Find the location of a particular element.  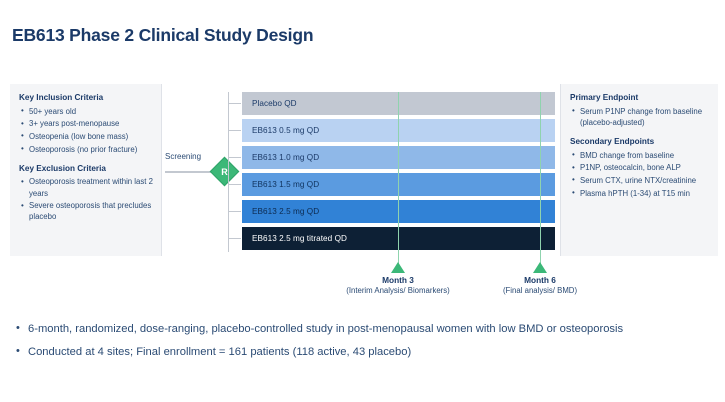

list-item: P1NP, osteocalcin, bone ALP is located at coordinates (640, 167).